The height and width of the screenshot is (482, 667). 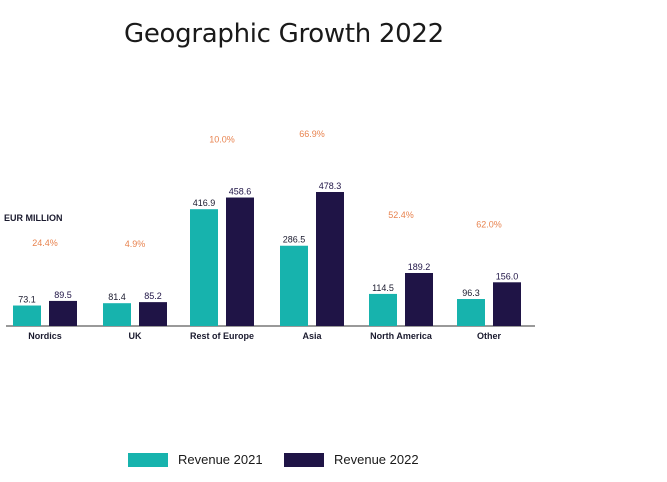 I want to click on category-label-uk: UK, so click(x=135, y=336).